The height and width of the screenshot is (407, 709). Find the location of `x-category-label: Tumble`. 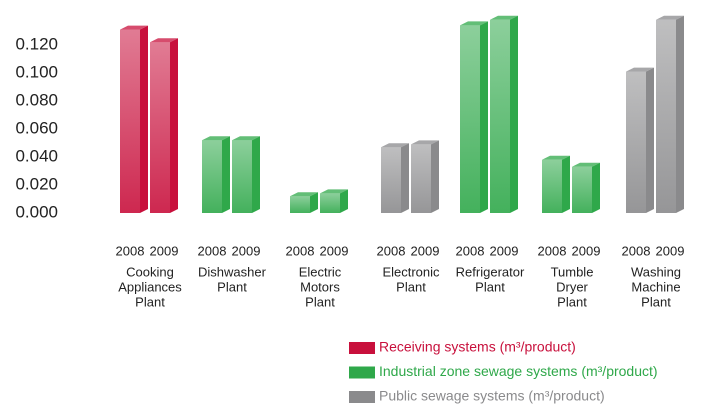

x-category-label: Tumble is located at coordinates (572, 271).